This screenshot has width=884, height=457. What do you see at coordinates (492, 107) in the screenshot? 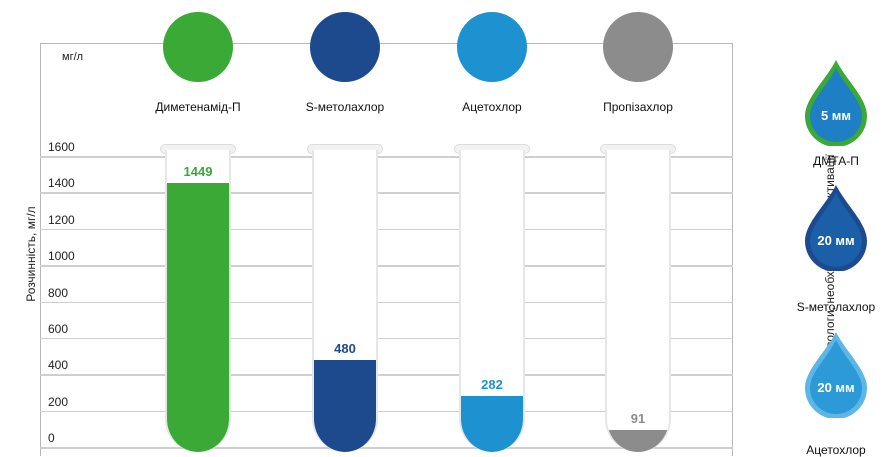
I see `category-label: Ацетохлор` at bounding box center [492, 107].